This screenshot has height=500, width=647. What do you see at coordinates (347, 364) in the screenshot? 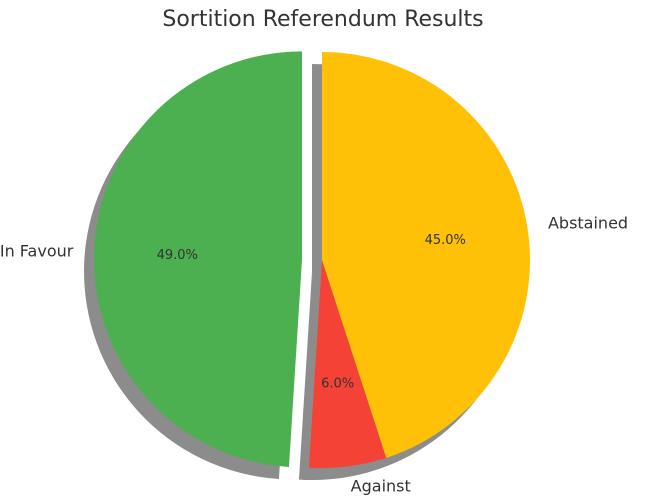
I see `pie-slice-against` at bounding box center [347, 364].